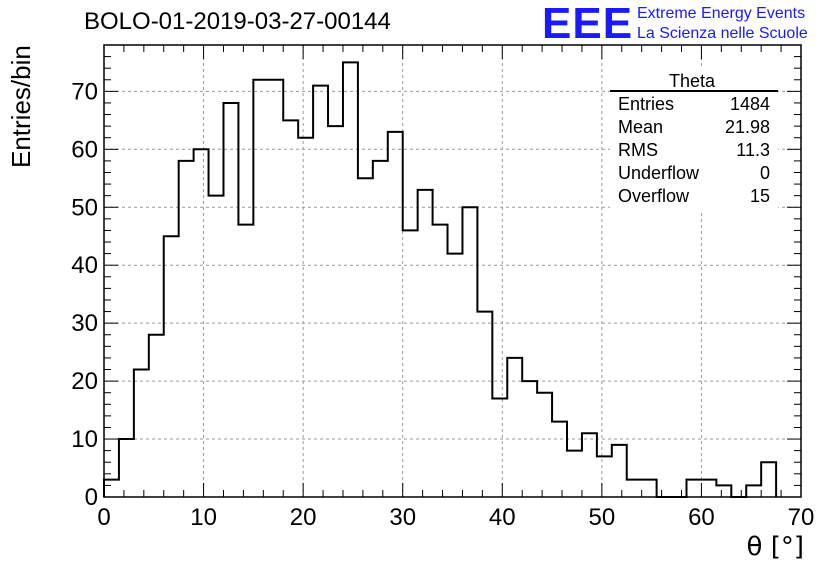 This screenshot has width=836, height=572. What do you see at coordinates (84, 91) in the screenshot?
I see `y-tick-label: 70` at bounding box center [84, 91].